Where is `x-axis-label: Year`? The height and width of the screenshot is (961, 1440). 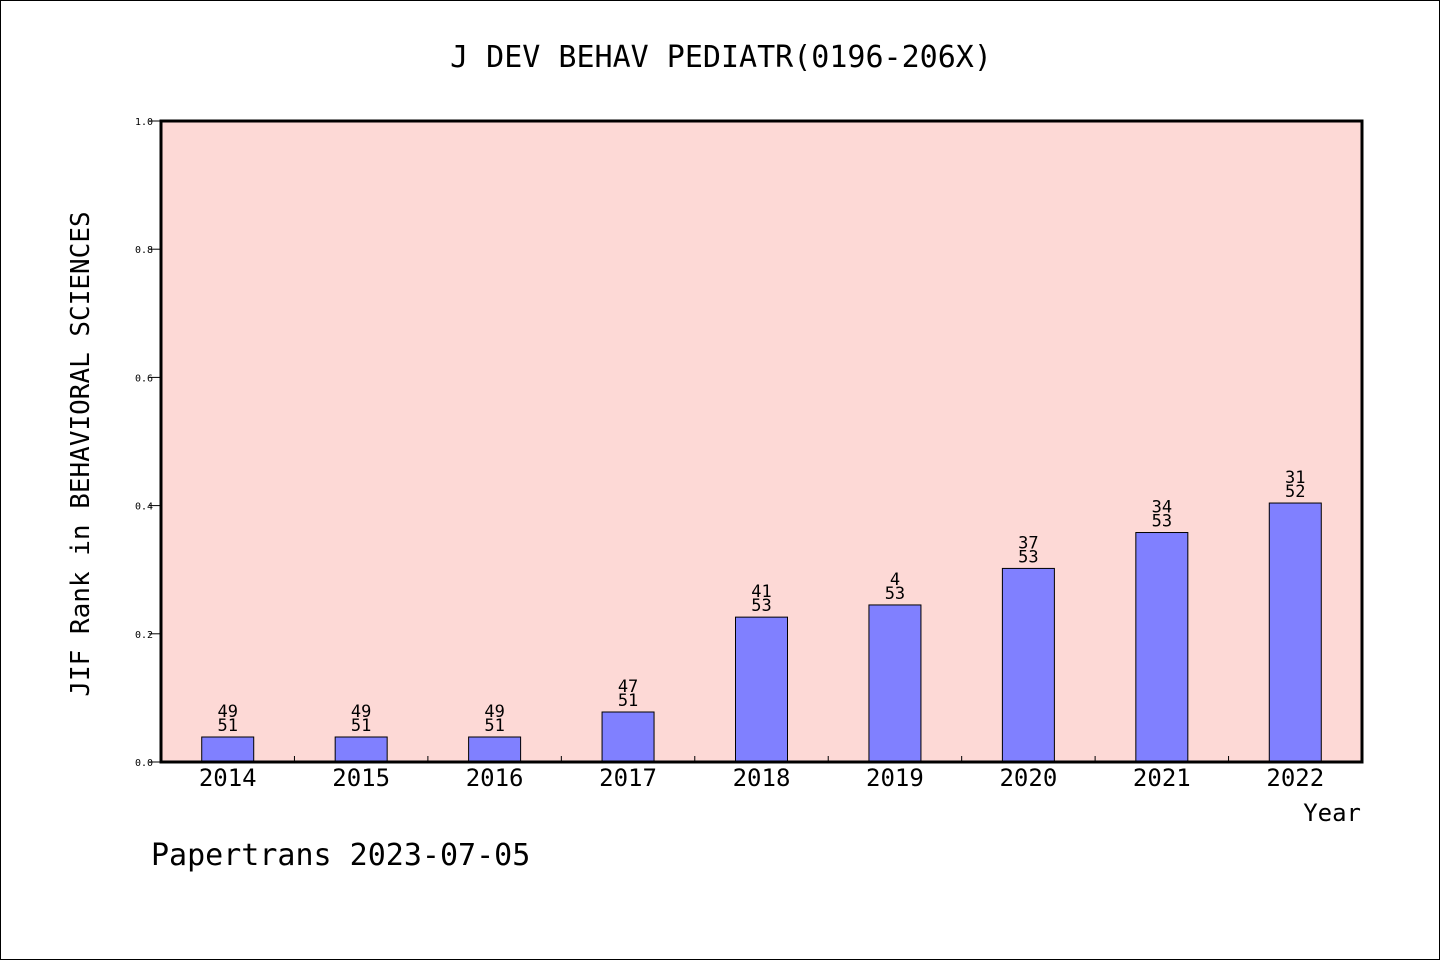
x-axis-label: Year is located at coordinates (1332, 813).